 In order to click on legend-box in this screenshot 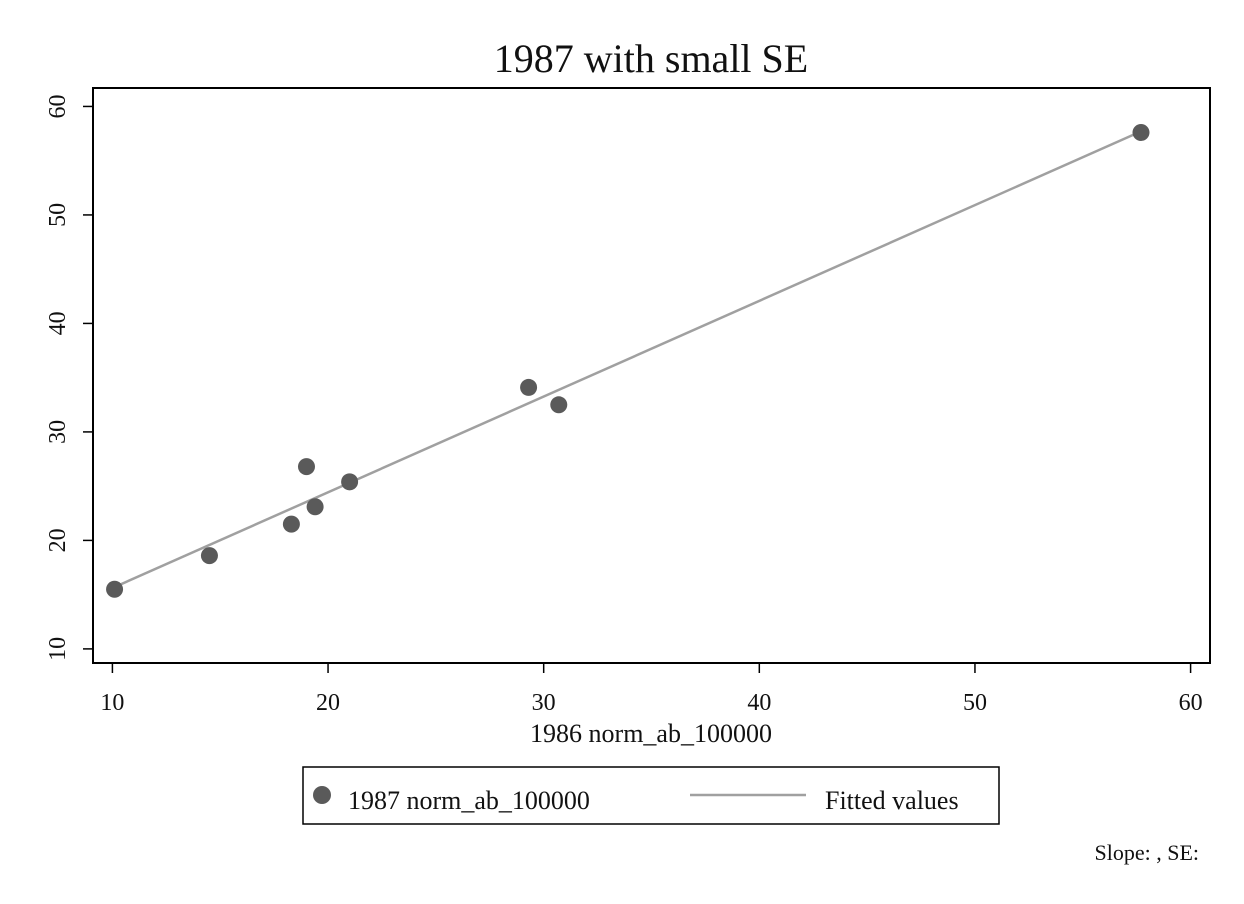, I will do `click(651, 795)`.